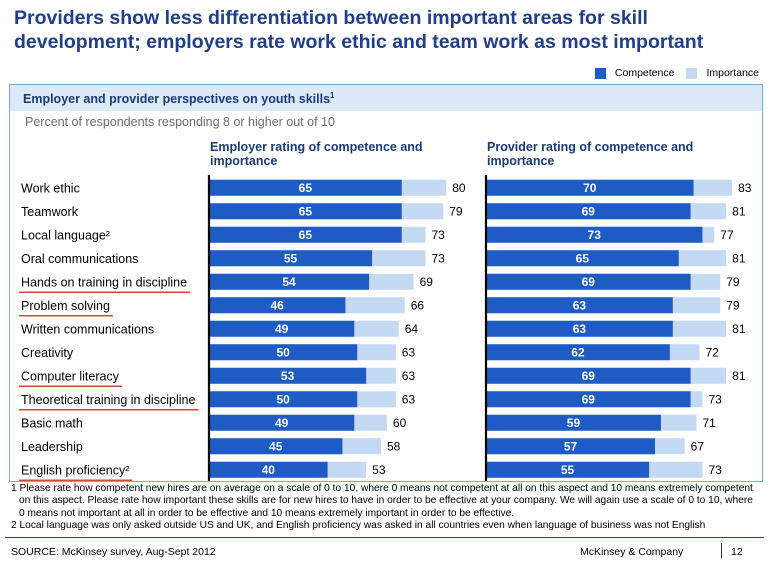 This screenshot has width=769, height=570. I want to click on legend: Competence Importance, so click(671, 73).